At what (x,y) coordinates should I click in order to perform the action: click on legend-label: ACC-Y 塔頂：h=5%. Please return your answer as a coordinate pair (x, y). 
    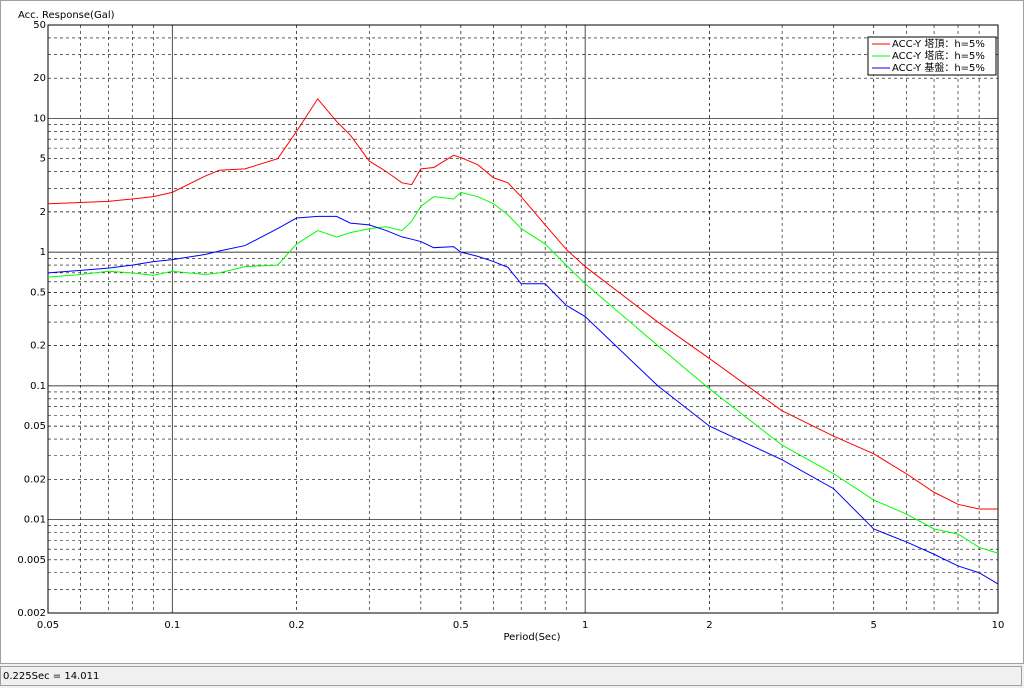
    Looking at the image, I should click on (938, 43).